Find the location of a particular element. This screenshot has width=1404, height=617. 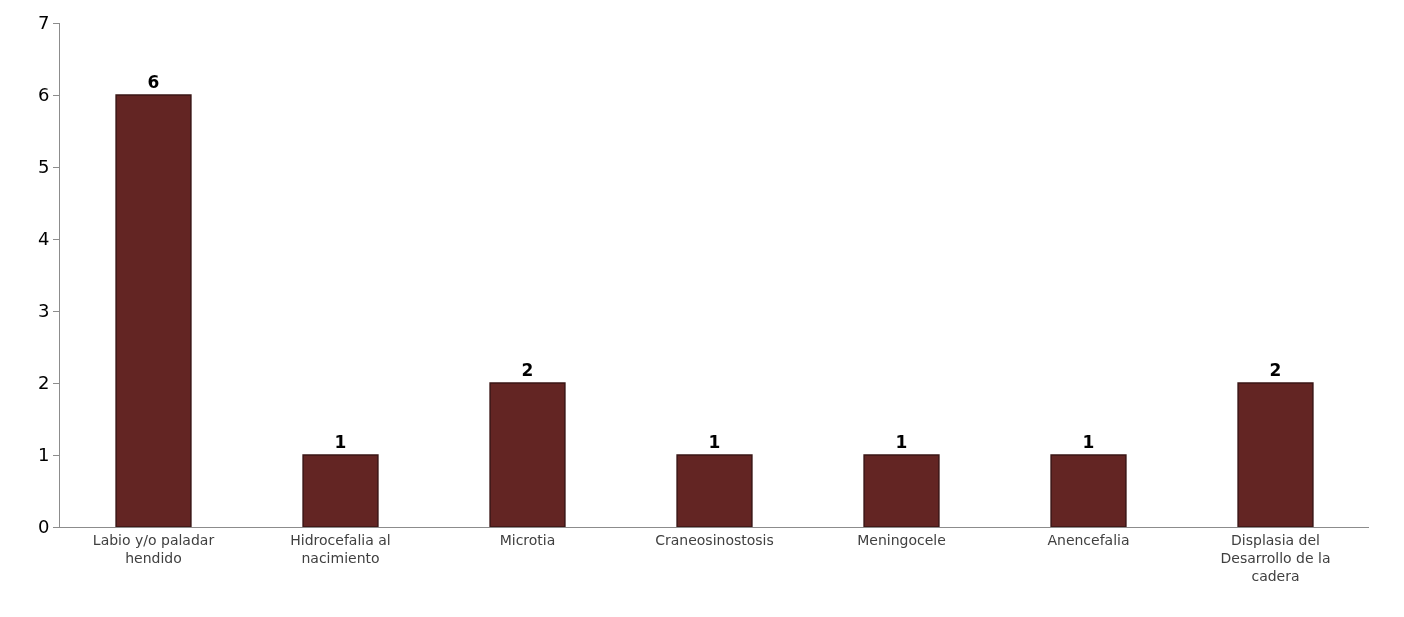

x-tick-label: Microtia is located at coordinates (527, 539).